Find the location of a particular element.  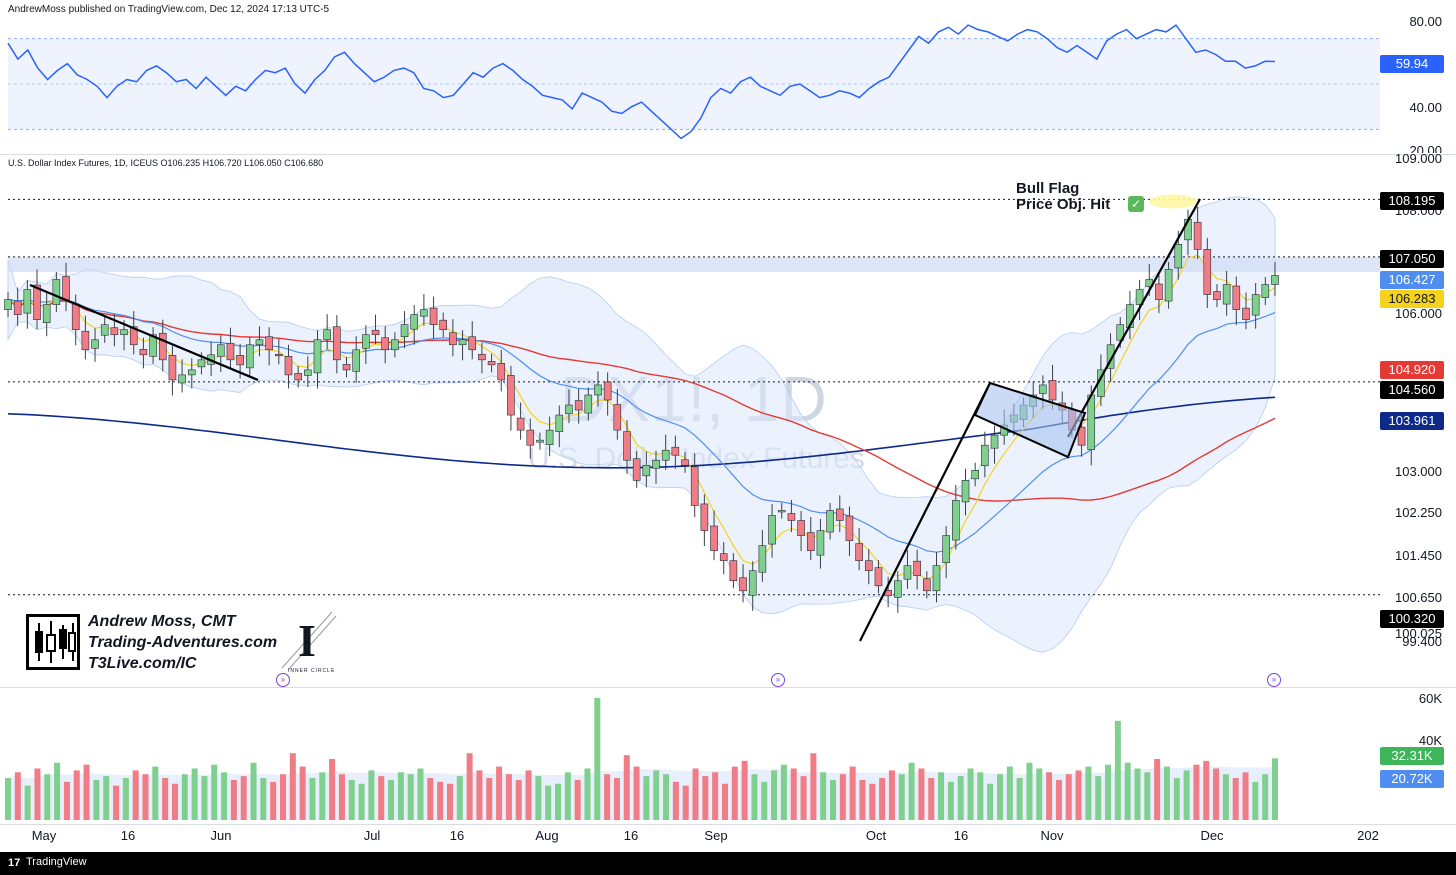

price-tag-support: 104.560 is located at coordinates (1412, 390).